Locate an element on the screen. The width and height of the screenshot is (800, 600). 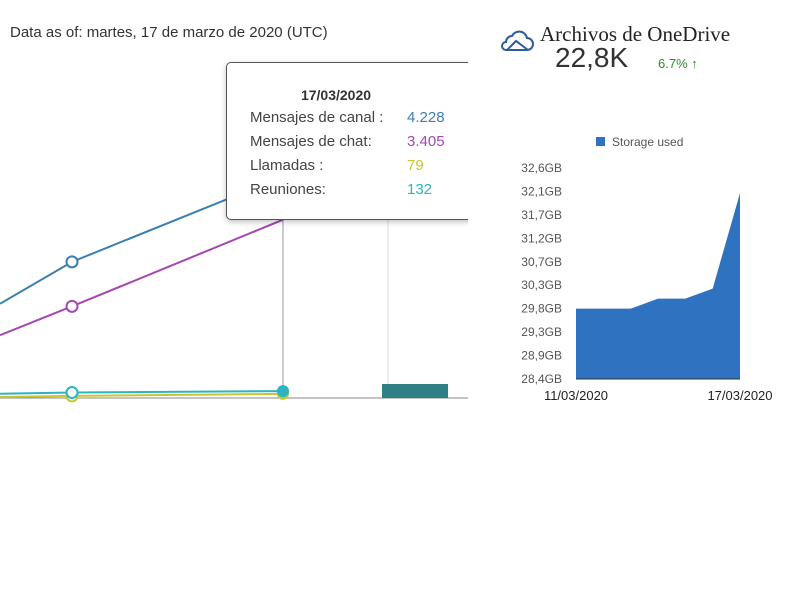
legend-swatch is located at coordinates (600, 141).